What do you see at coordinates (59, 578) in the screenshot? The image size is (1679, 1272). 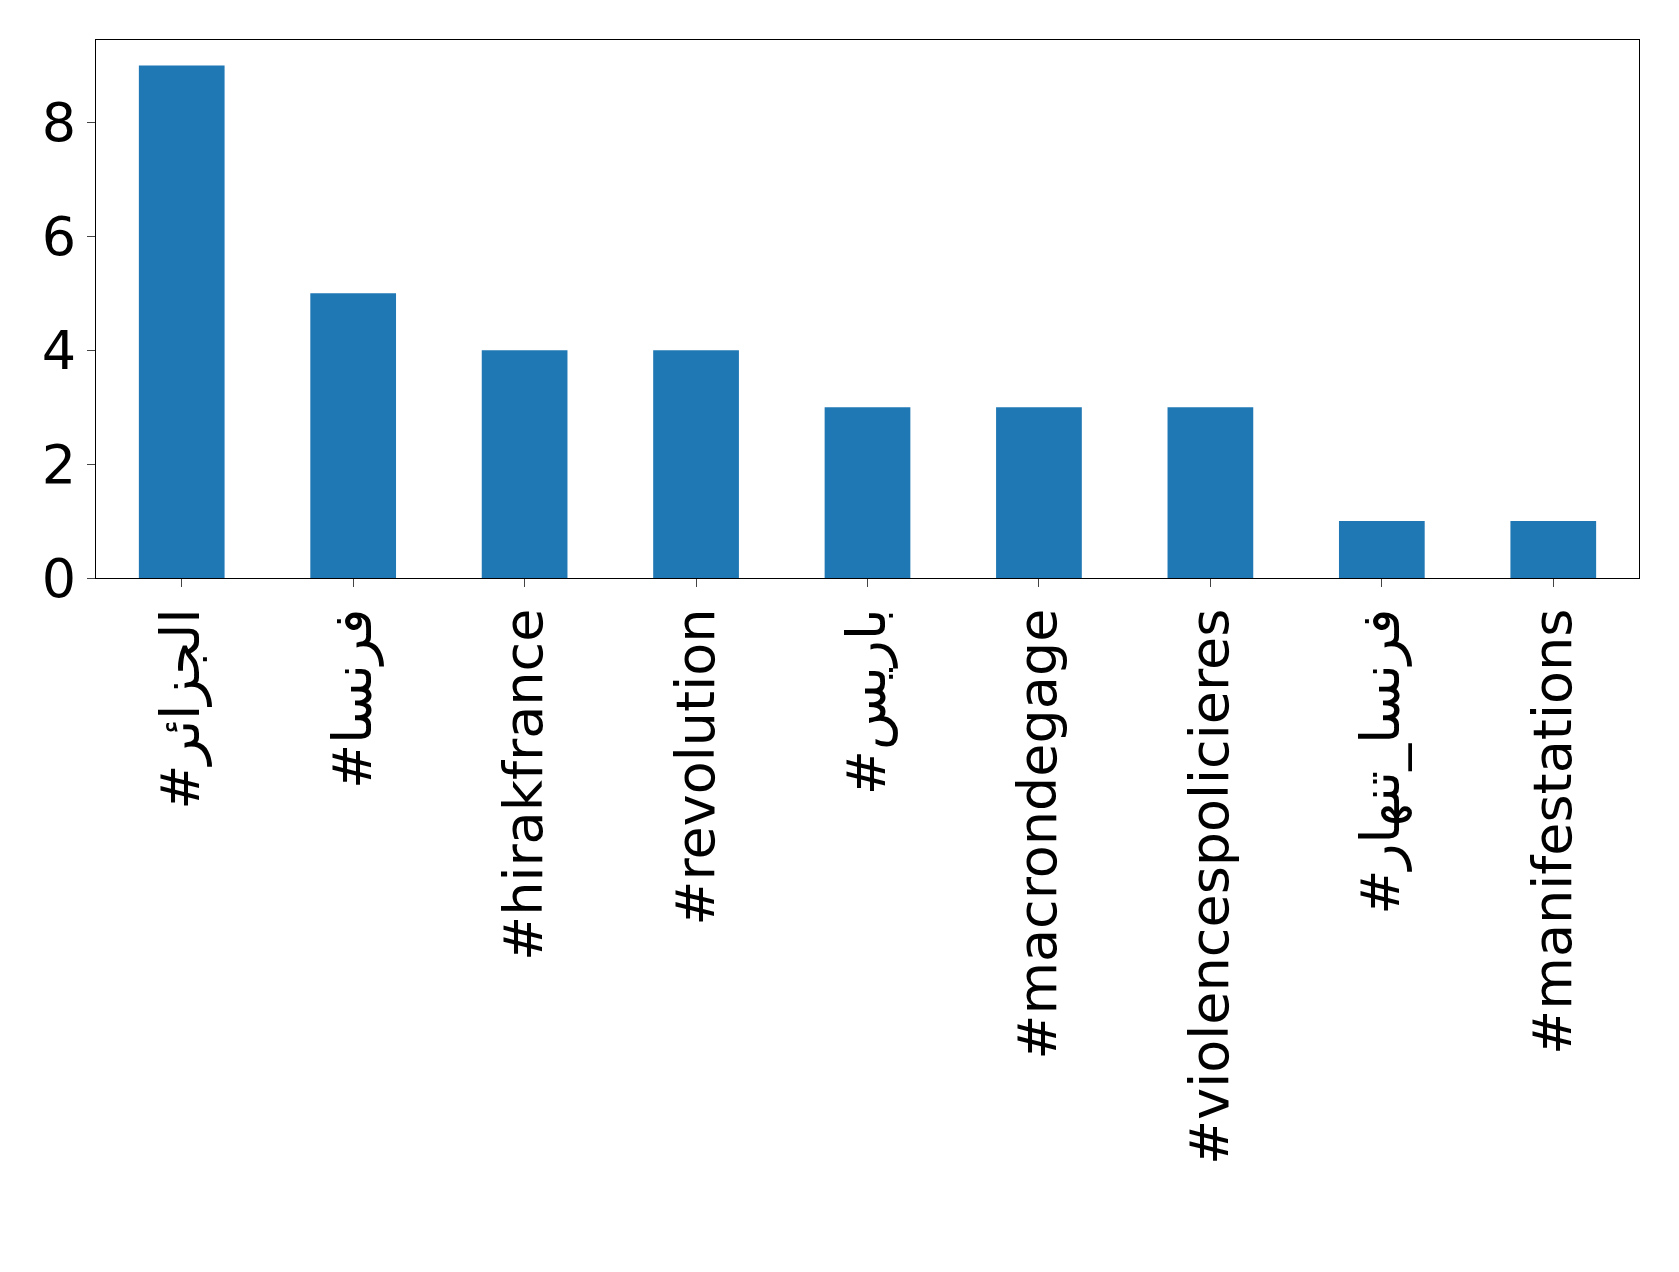 I see `y-tick-label: 0` at bounding box center [59, 578].